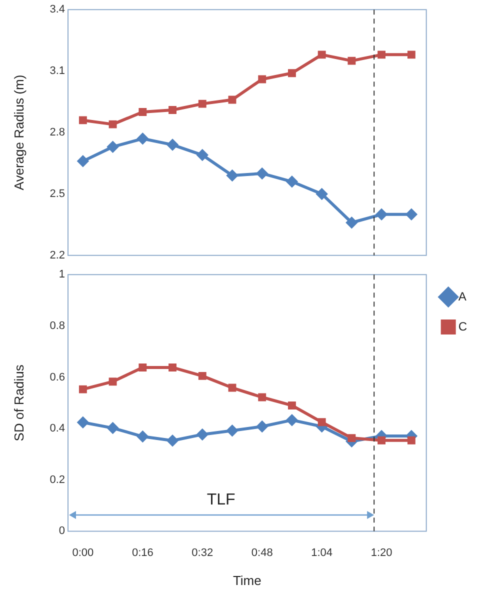 The width and height of the screenshot is (481, 597). Describe the element at coordinates (262, 552) in the screenshot. I see `x-tick-label: 0:48` at that location.